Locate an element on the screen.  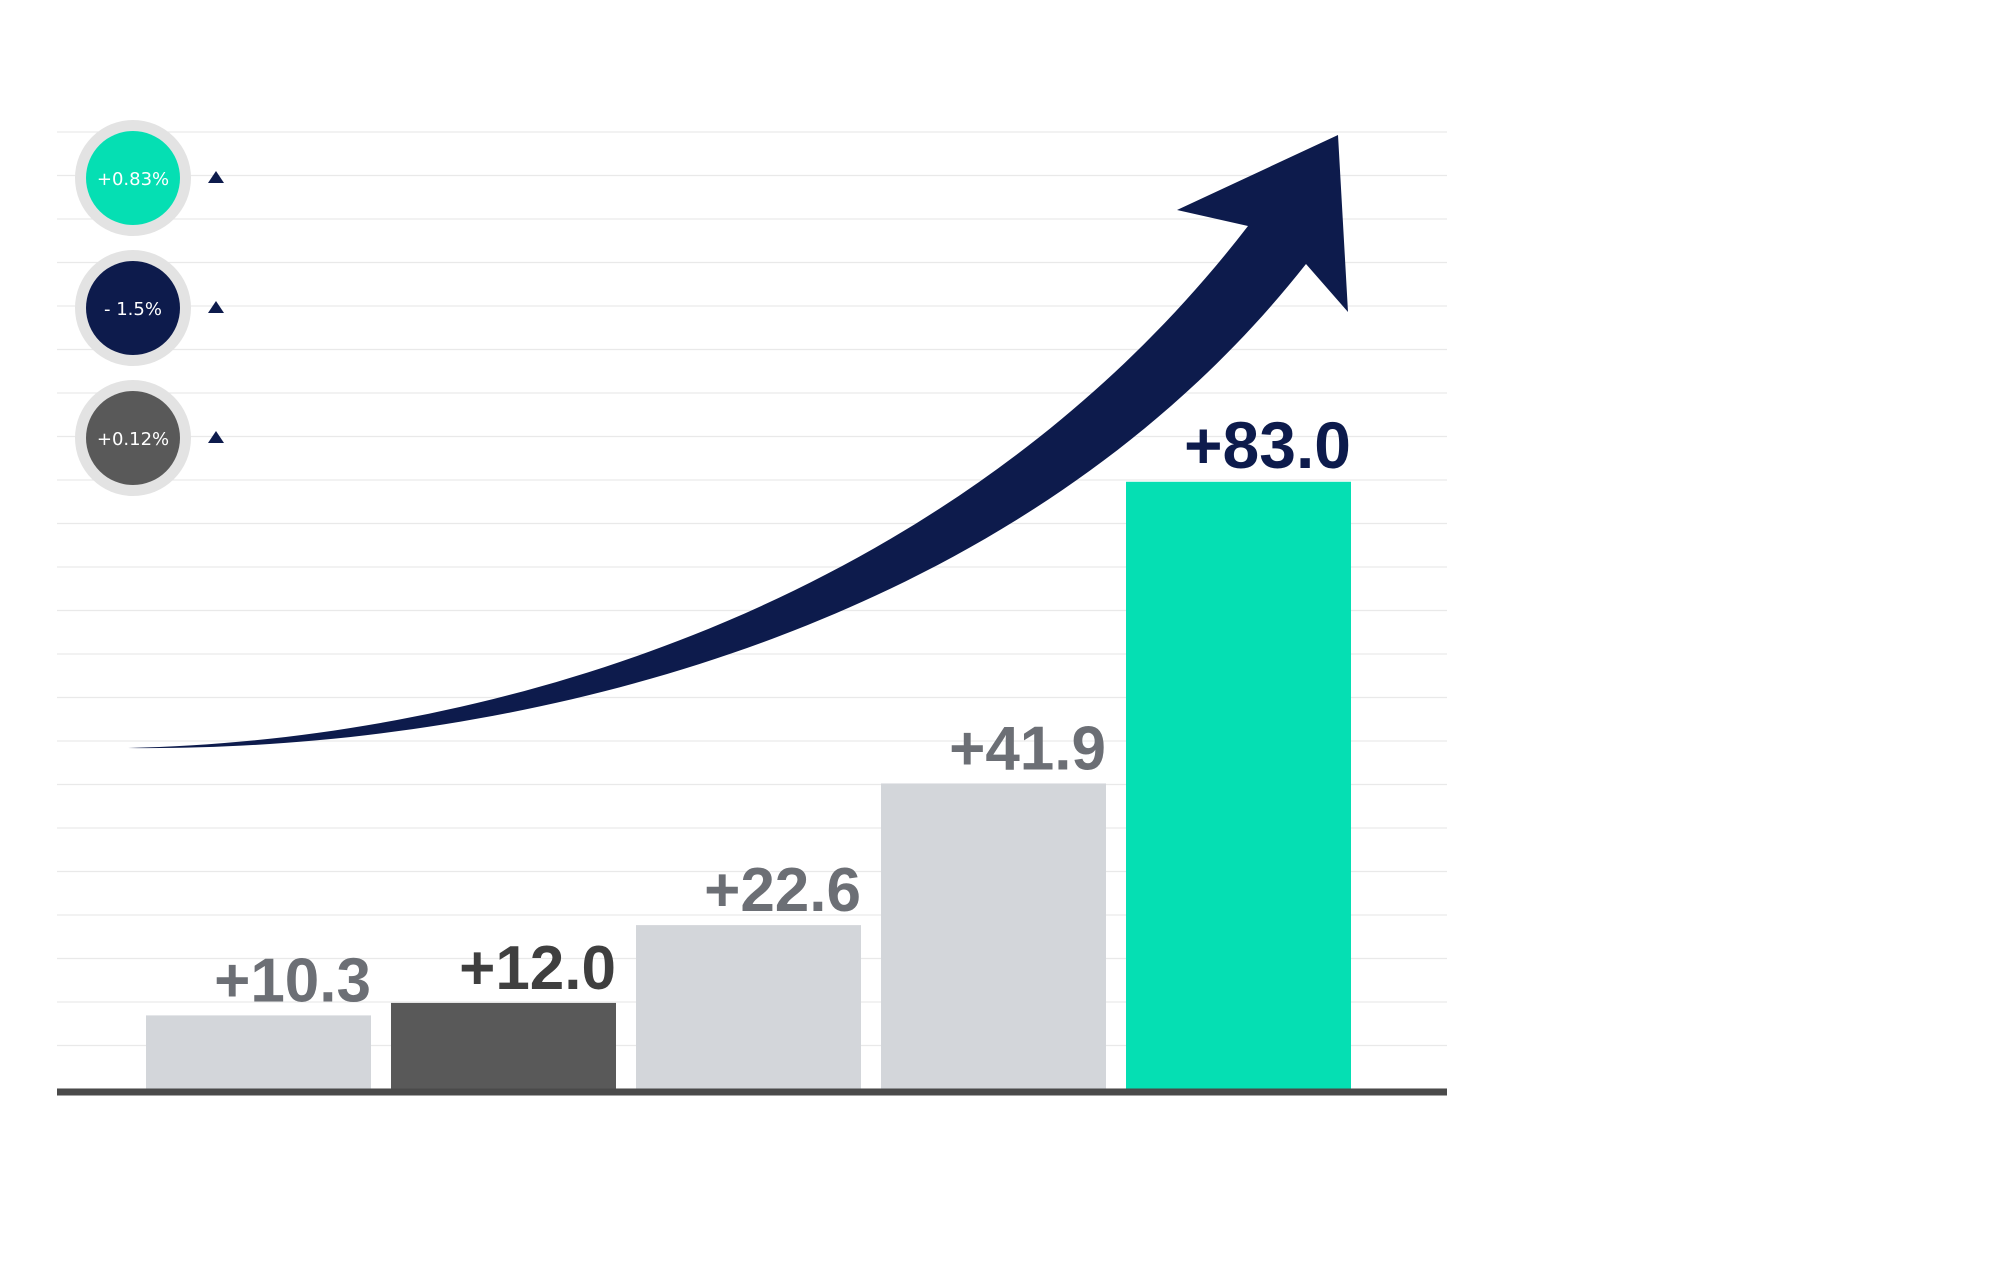
legend: +0.83% - 1.5% +0.12% is located at coordinates (149, 308).